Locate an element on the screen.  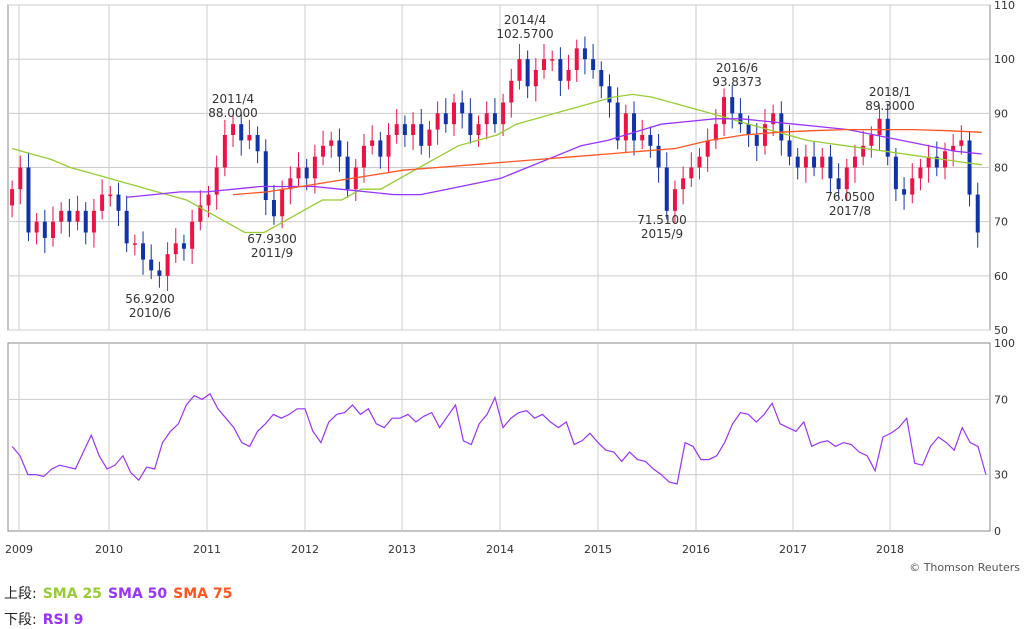
x-tick-label: 2009 is located at coordinates (19, 549).